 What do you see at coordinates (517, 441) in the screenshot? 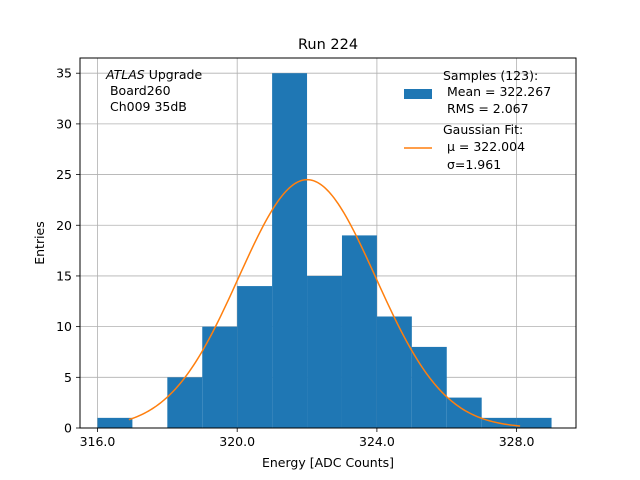
I see `x-tick-label: 328.0` at bounding box center [517, 441].